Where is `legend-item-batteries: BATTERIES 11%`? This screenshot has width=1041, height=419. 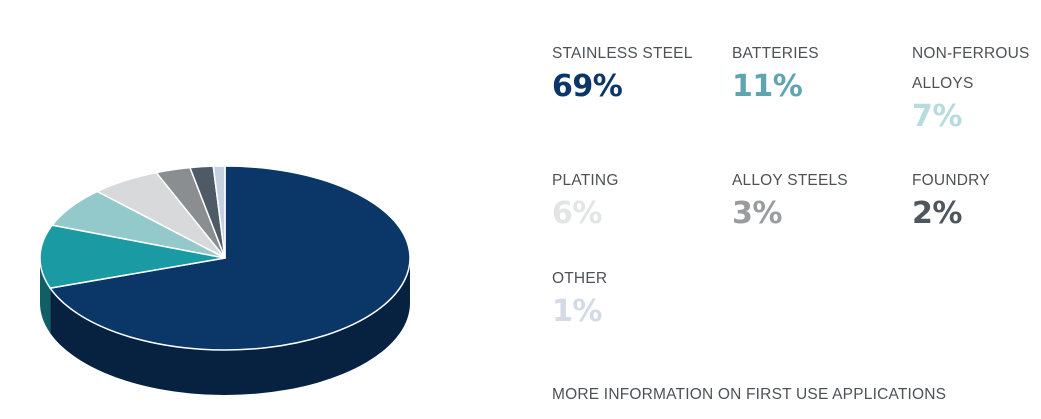
legend-item-batteries: BATTERIES 11% is located at coordinates (775, 72).